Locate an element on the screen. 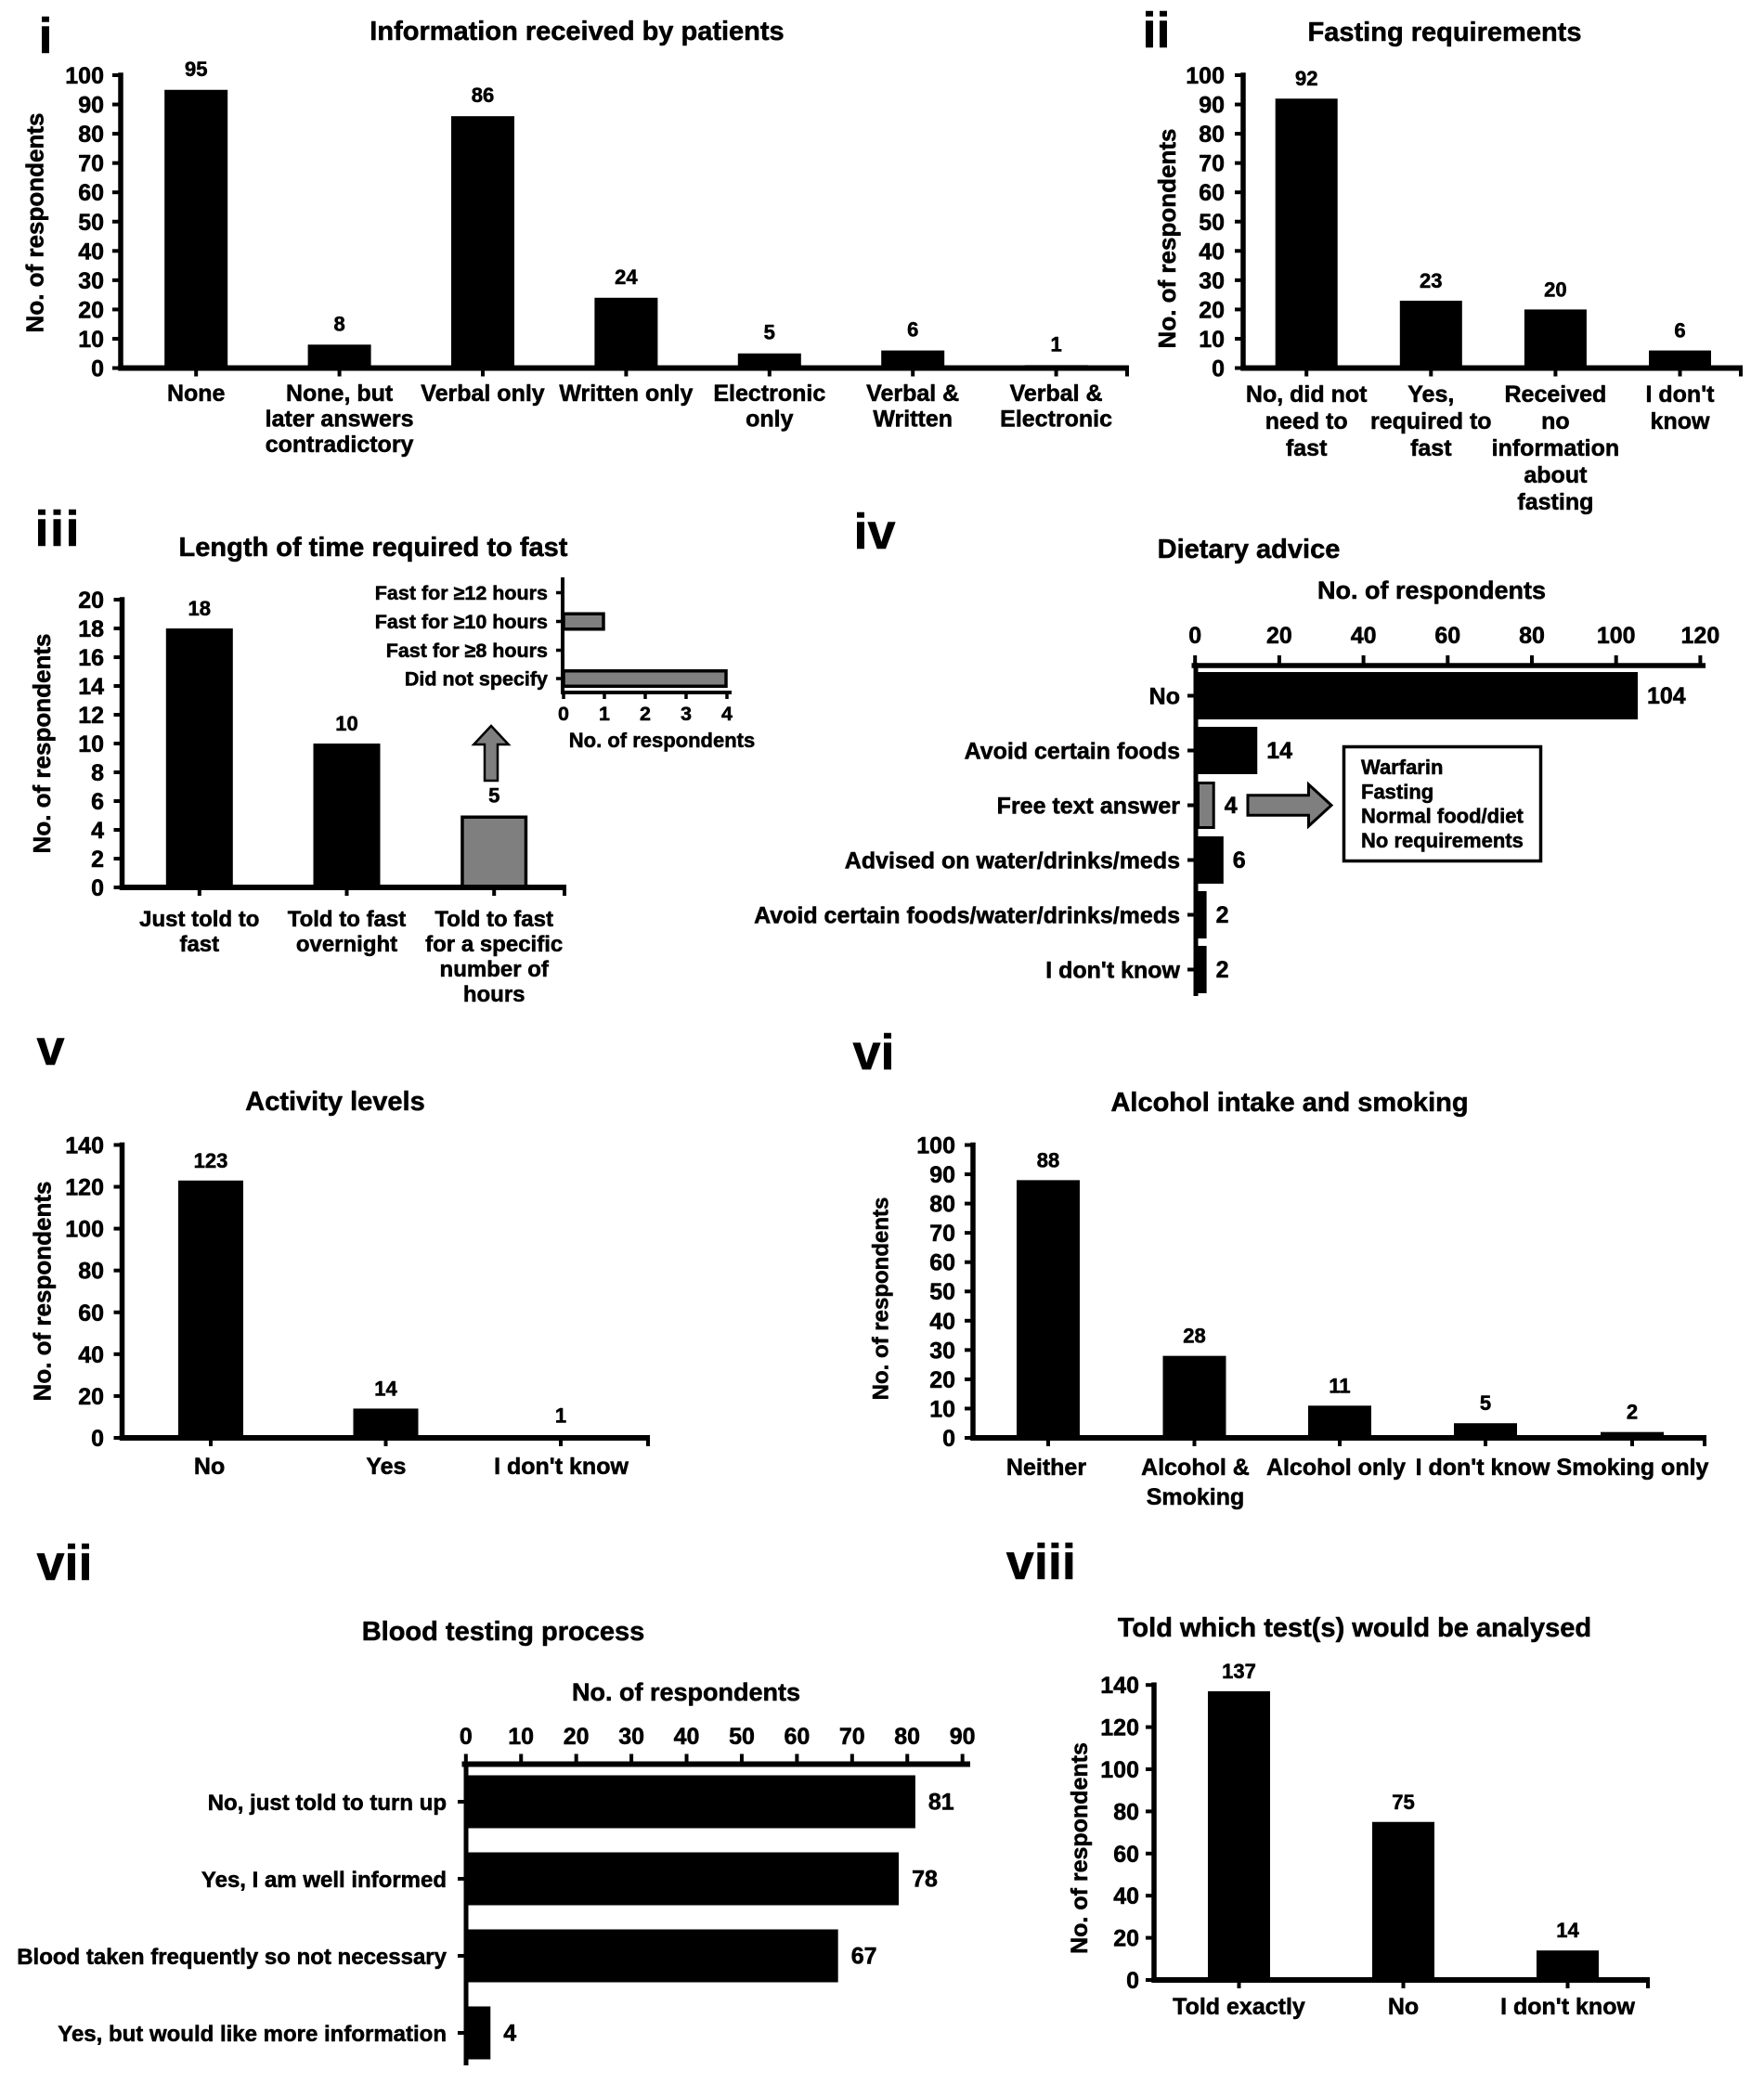 The height and width of the screenshot is (2096, 1764). svg-text: vii is located at coordinates (65, 1563).